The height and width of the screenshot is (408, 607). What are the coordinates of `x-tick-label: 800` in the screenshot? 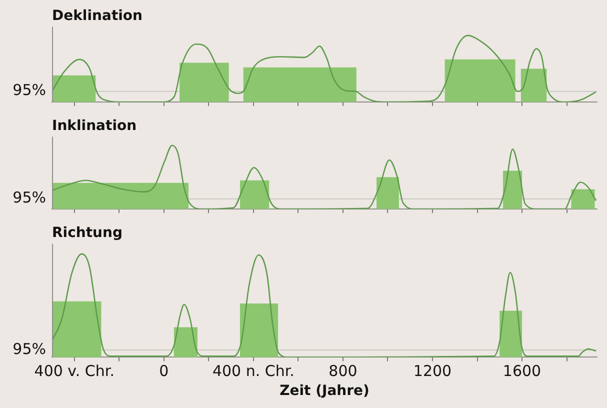 It's located at (343, 371).